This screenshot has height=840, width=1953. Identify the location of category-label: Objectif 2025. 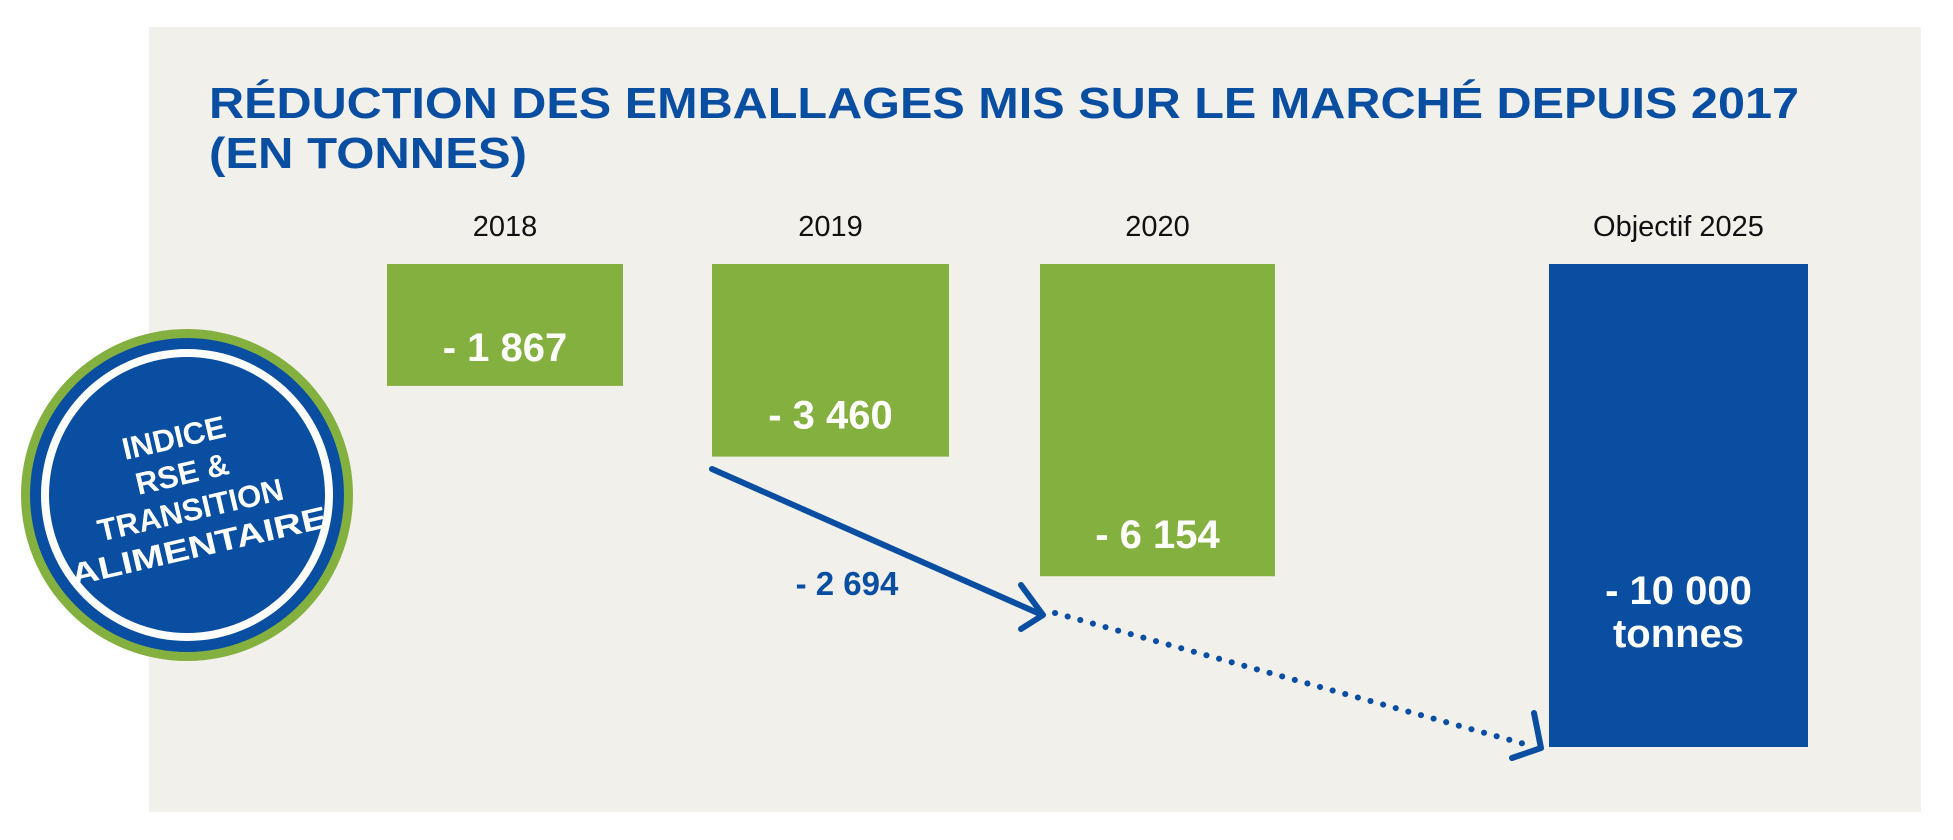
(1678, 227).